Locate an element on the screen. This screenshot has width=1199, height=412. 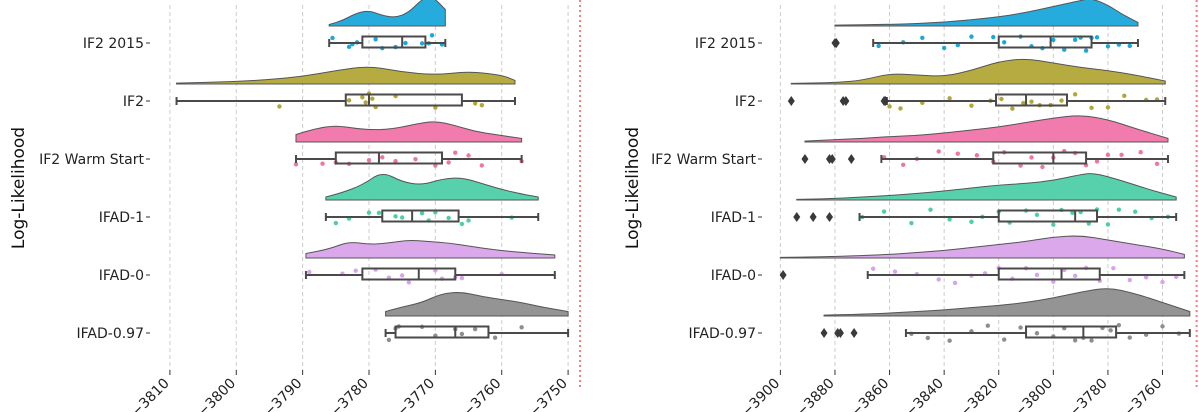
category-label: IF2 2015 is located at coordinates (725, 44).